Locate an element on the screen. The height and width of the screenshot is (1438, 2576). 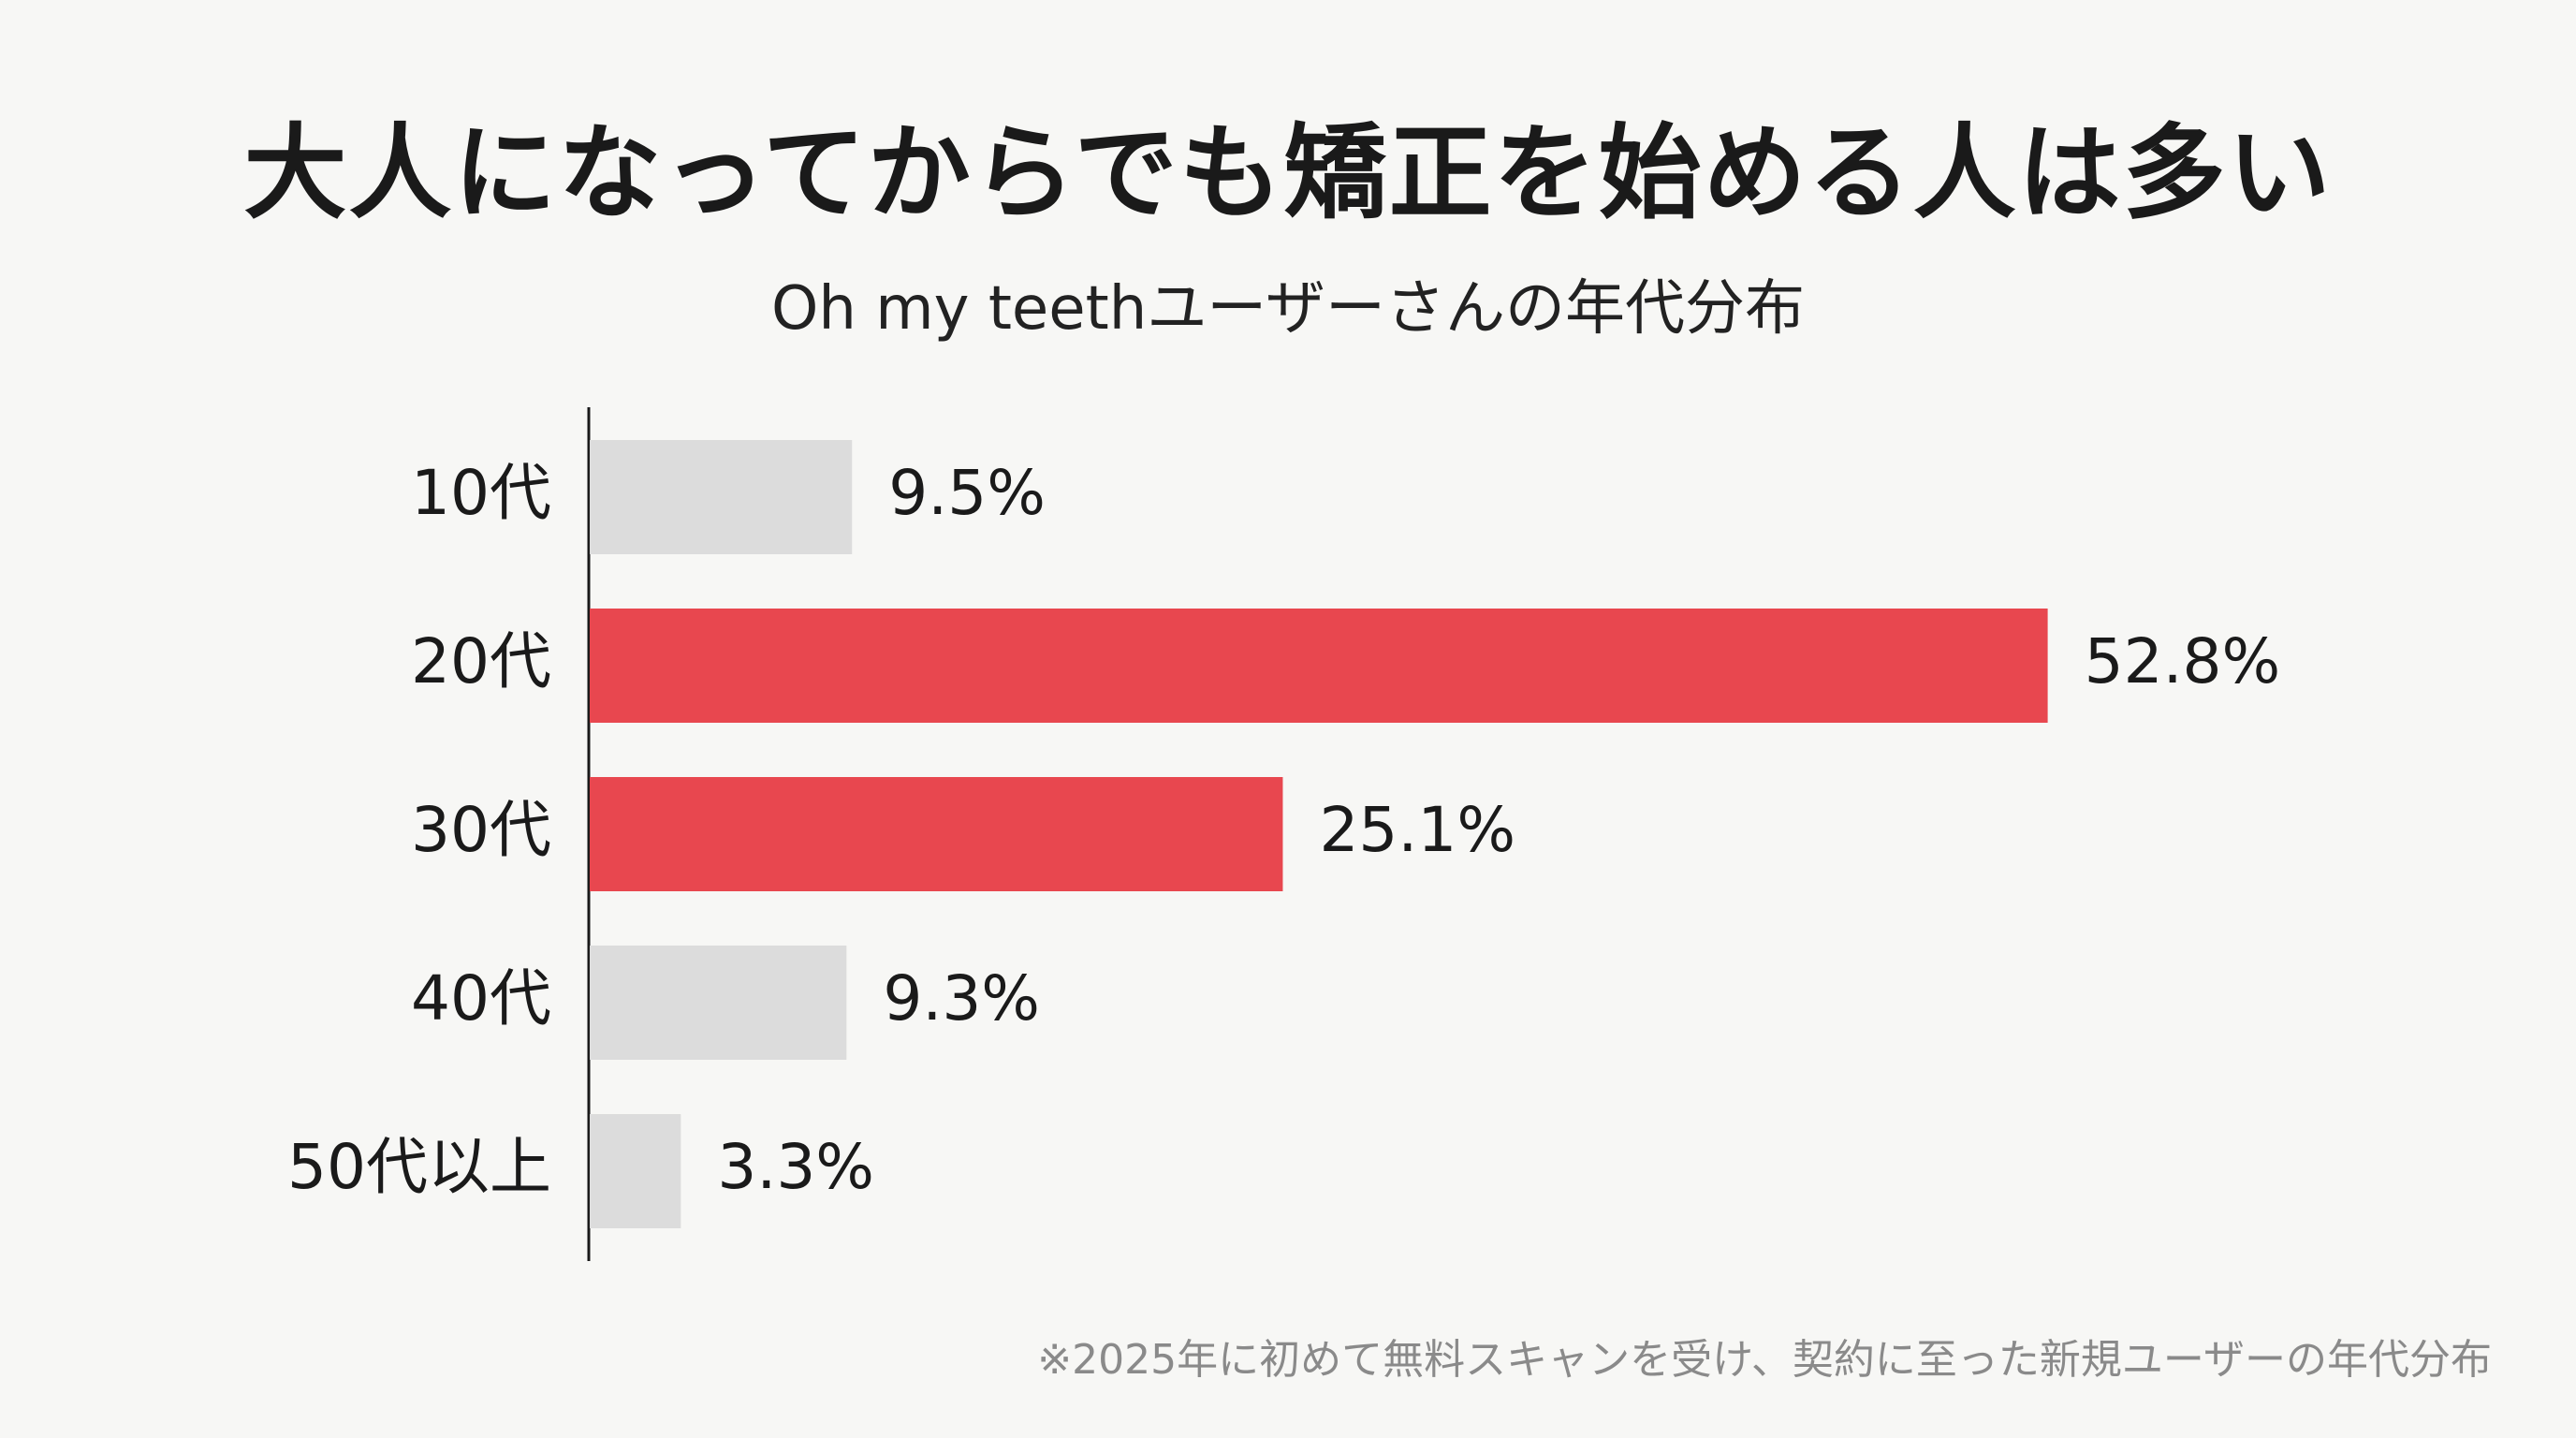
chart-title: 大人になってからでも矯正を始める人は多い is located at coordinates (1288, 173).